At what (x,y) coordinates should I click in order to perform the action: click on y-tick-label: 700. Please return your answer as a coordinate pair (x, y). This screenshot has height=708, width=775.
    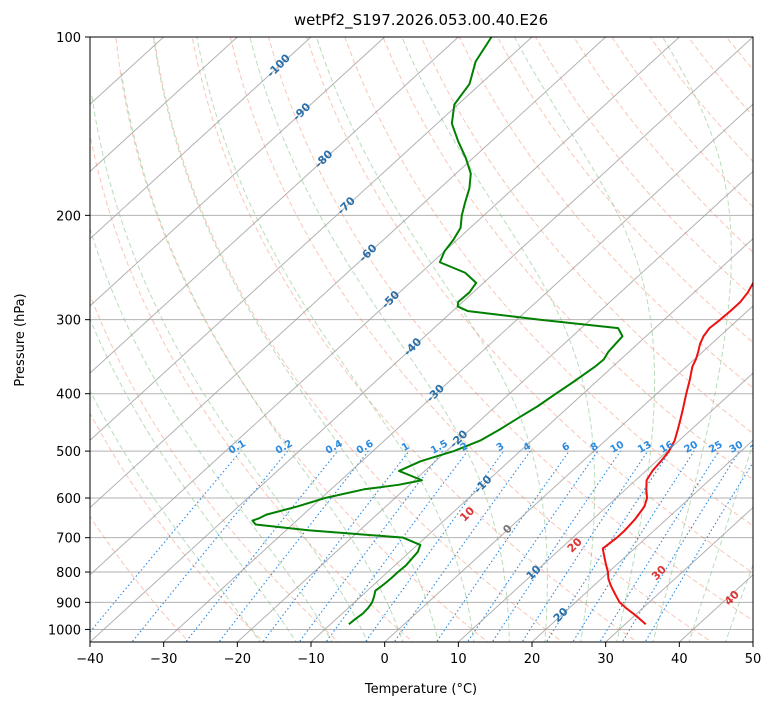
    Looking at the image, I should click on (68, 539).